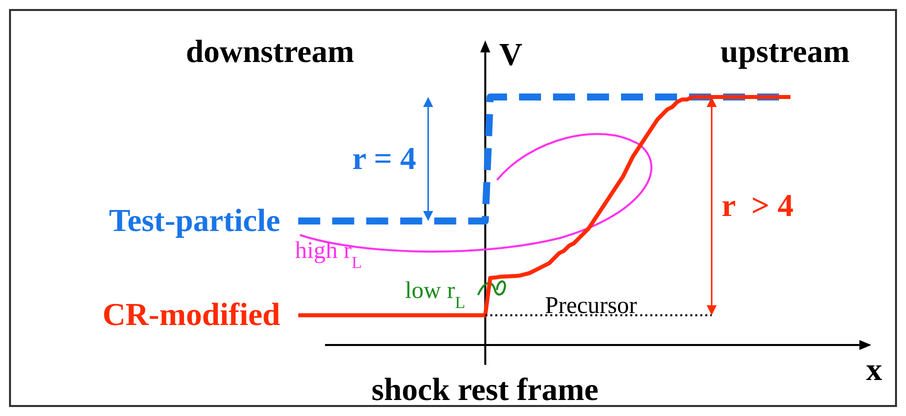 This screenshot has height=416, width=906. Describe the element at coordinates (510, 54) in the screenshot. I see `y-axis-title: V` at that location.